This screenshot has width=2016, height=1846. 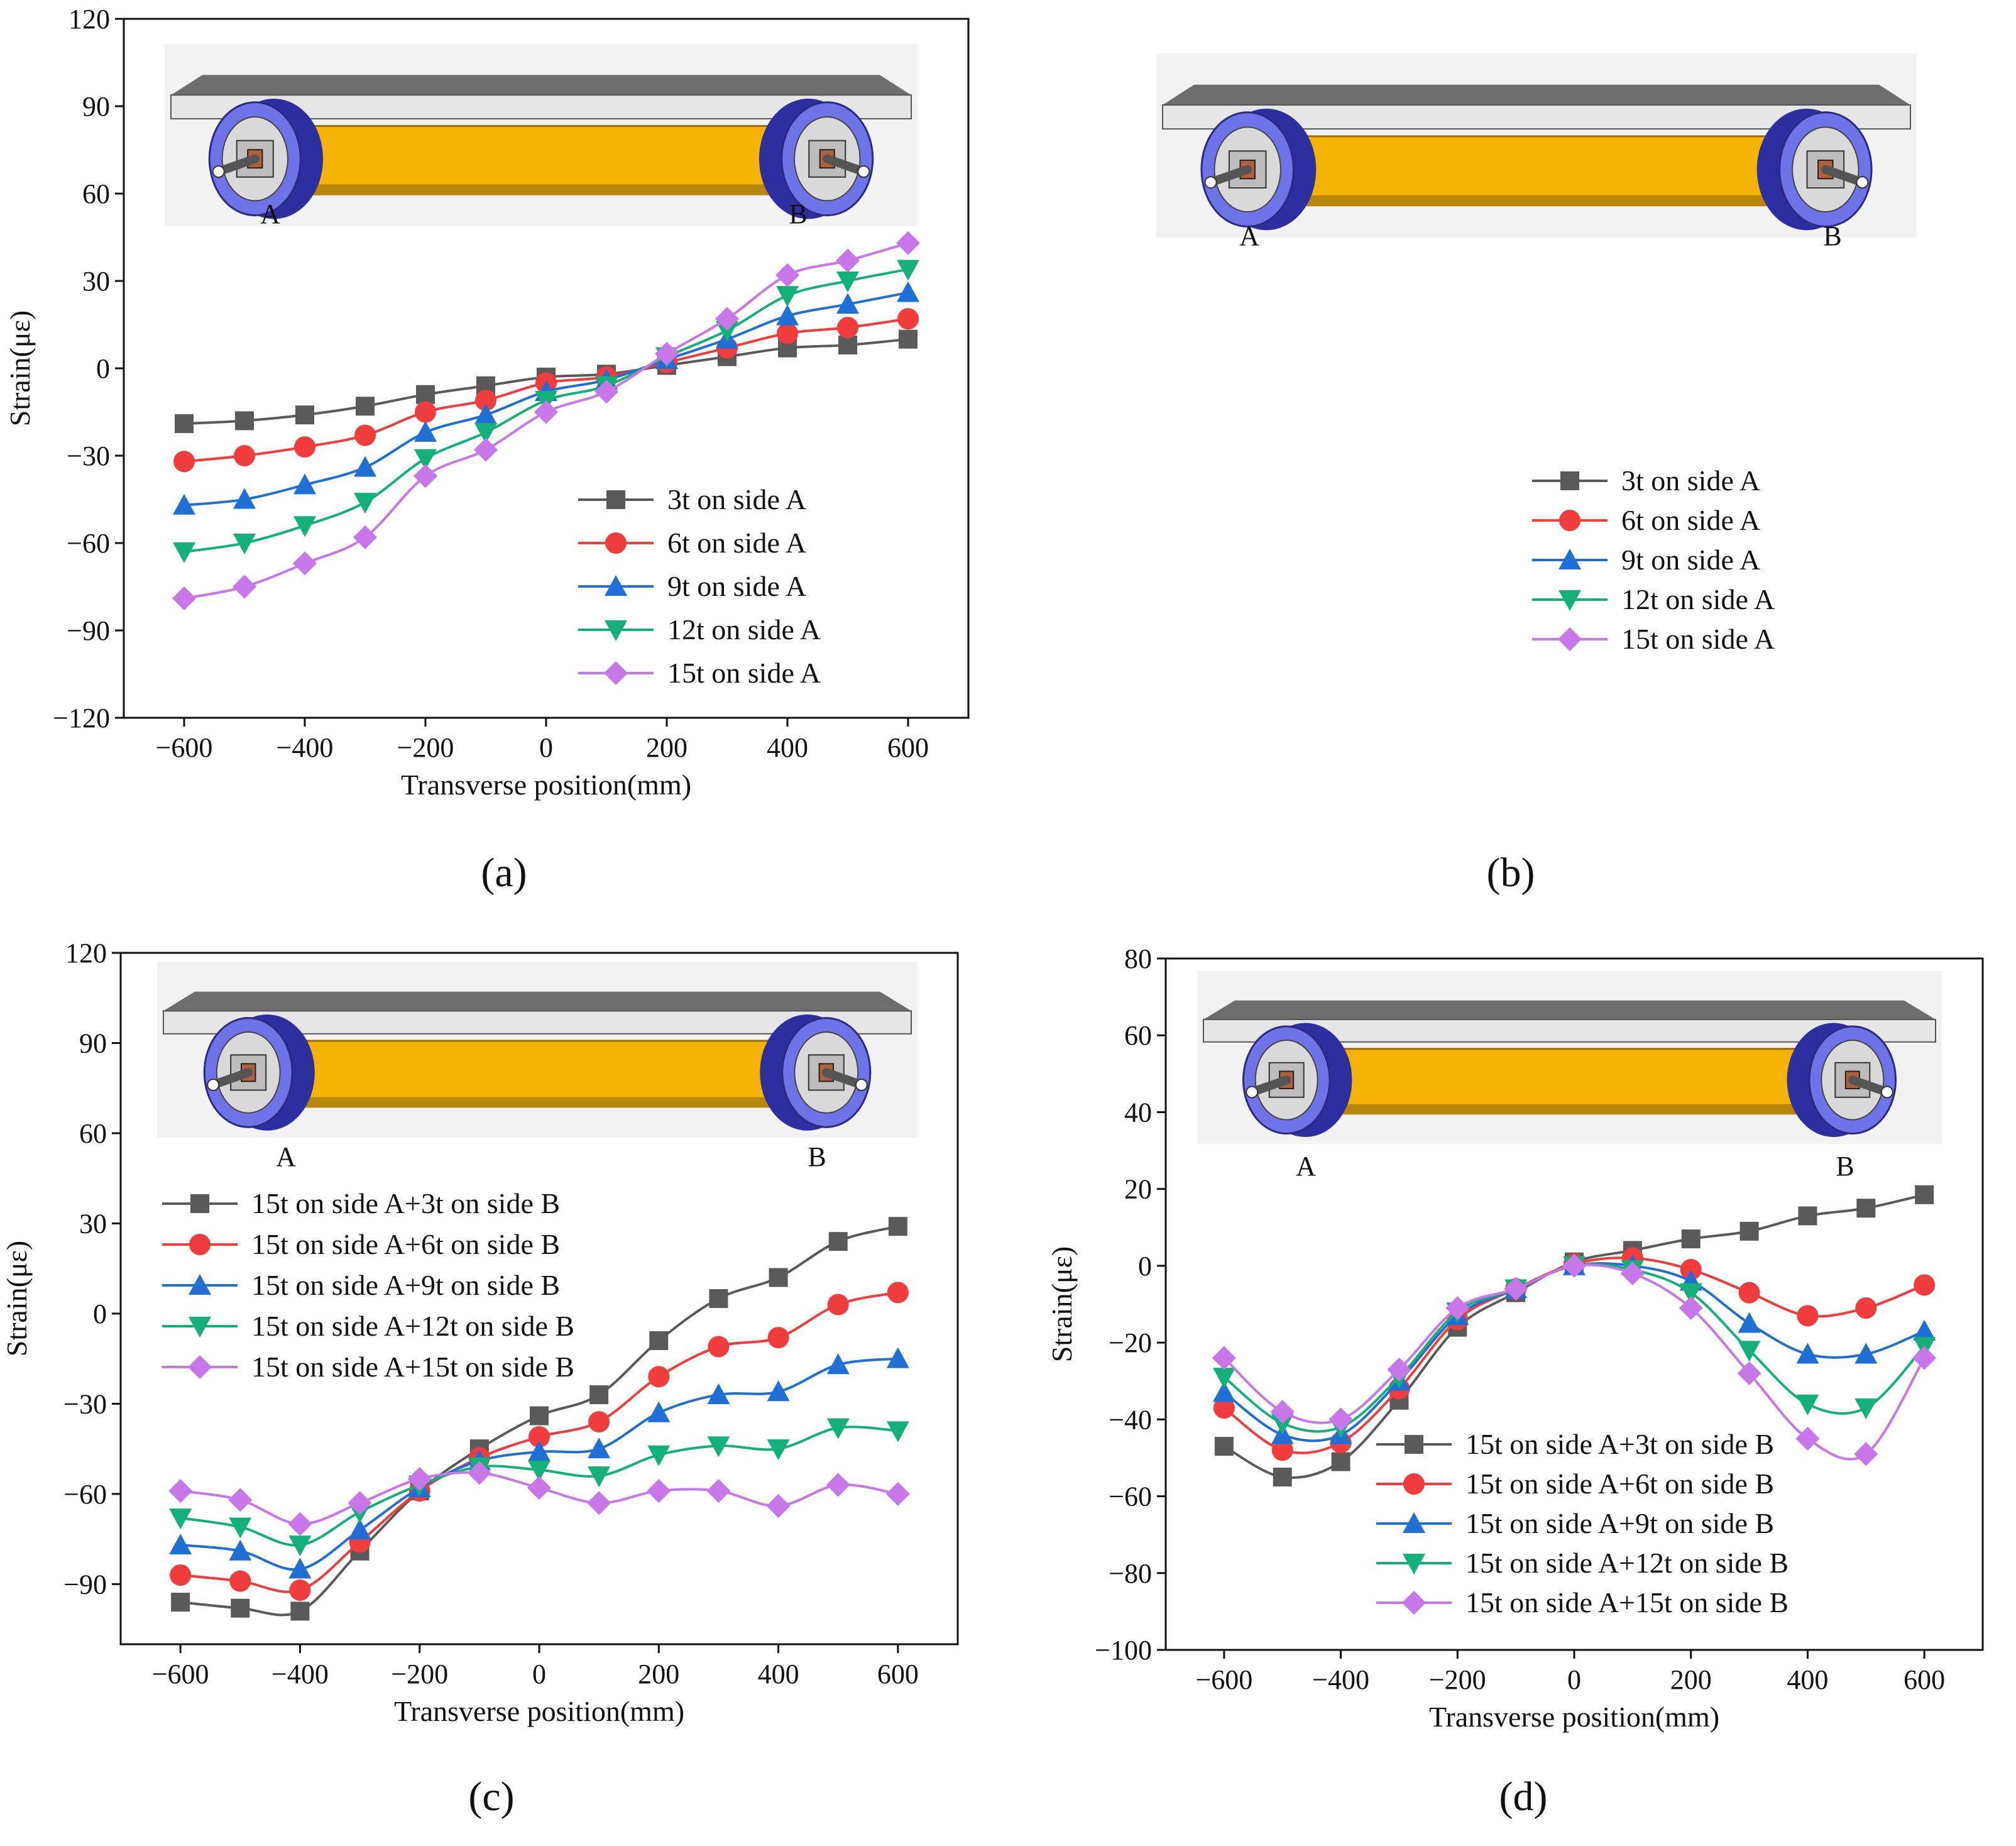 What do you see at coordinates (658, 1674) in the screenshot?
I see `x-tick-label: 200` at bounding box center [658, 1674].